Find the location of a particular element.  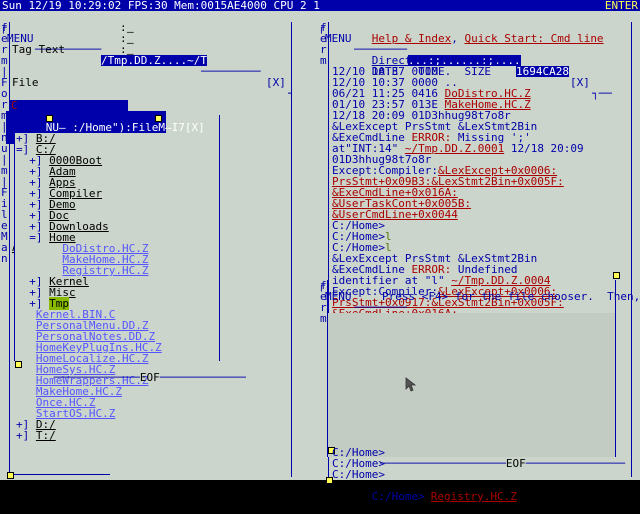

tree-row-label: Demo is located at coordinates (62, 204).